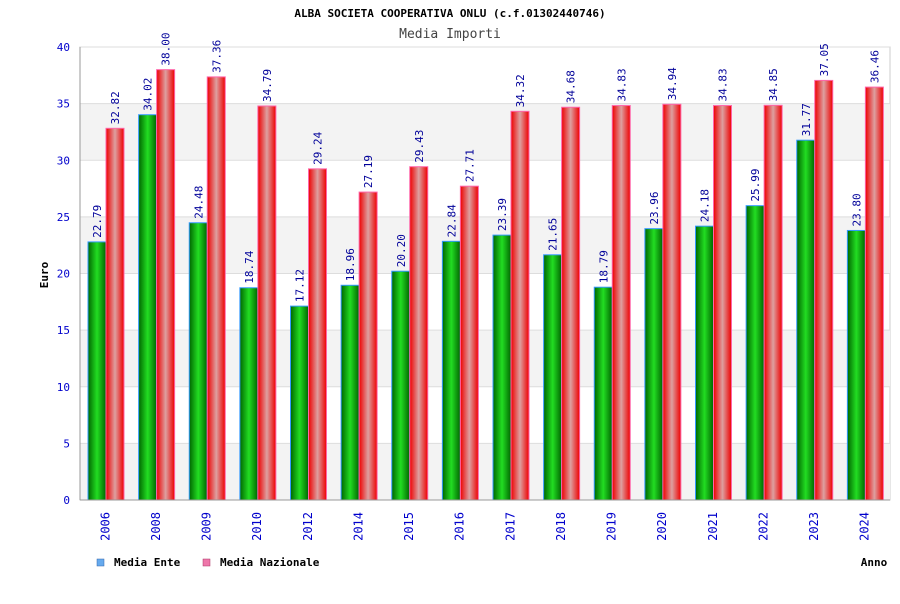 The image size is (900, 604). I want to click on x-tick-label: 2006, so click(105, 526).